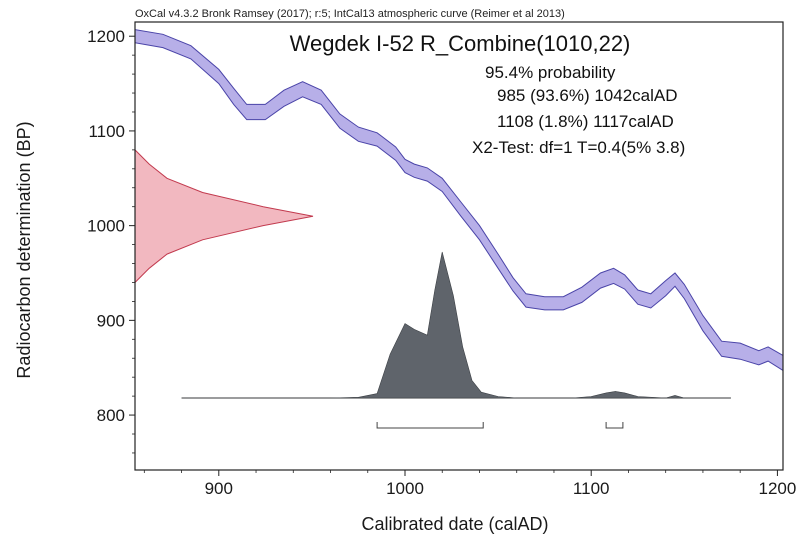 This screenshot has width=807, height=541. What do you see at coordinates (219, 488) in the screenshot?
I see `x-tick-label: 900` at bounding box center [219, 488].